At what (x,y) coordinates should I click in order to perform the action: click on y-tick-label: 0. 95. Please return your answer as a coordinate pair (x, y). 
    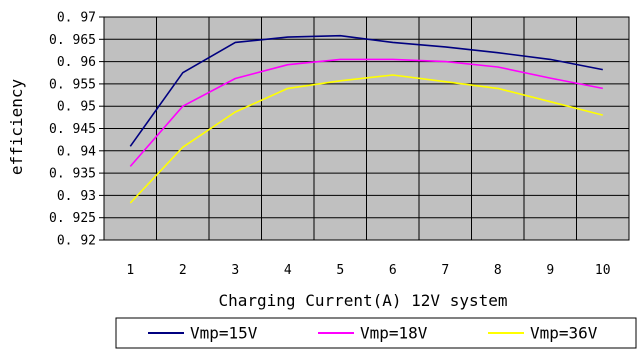
    Looking at the image, I should click on (76, 107).